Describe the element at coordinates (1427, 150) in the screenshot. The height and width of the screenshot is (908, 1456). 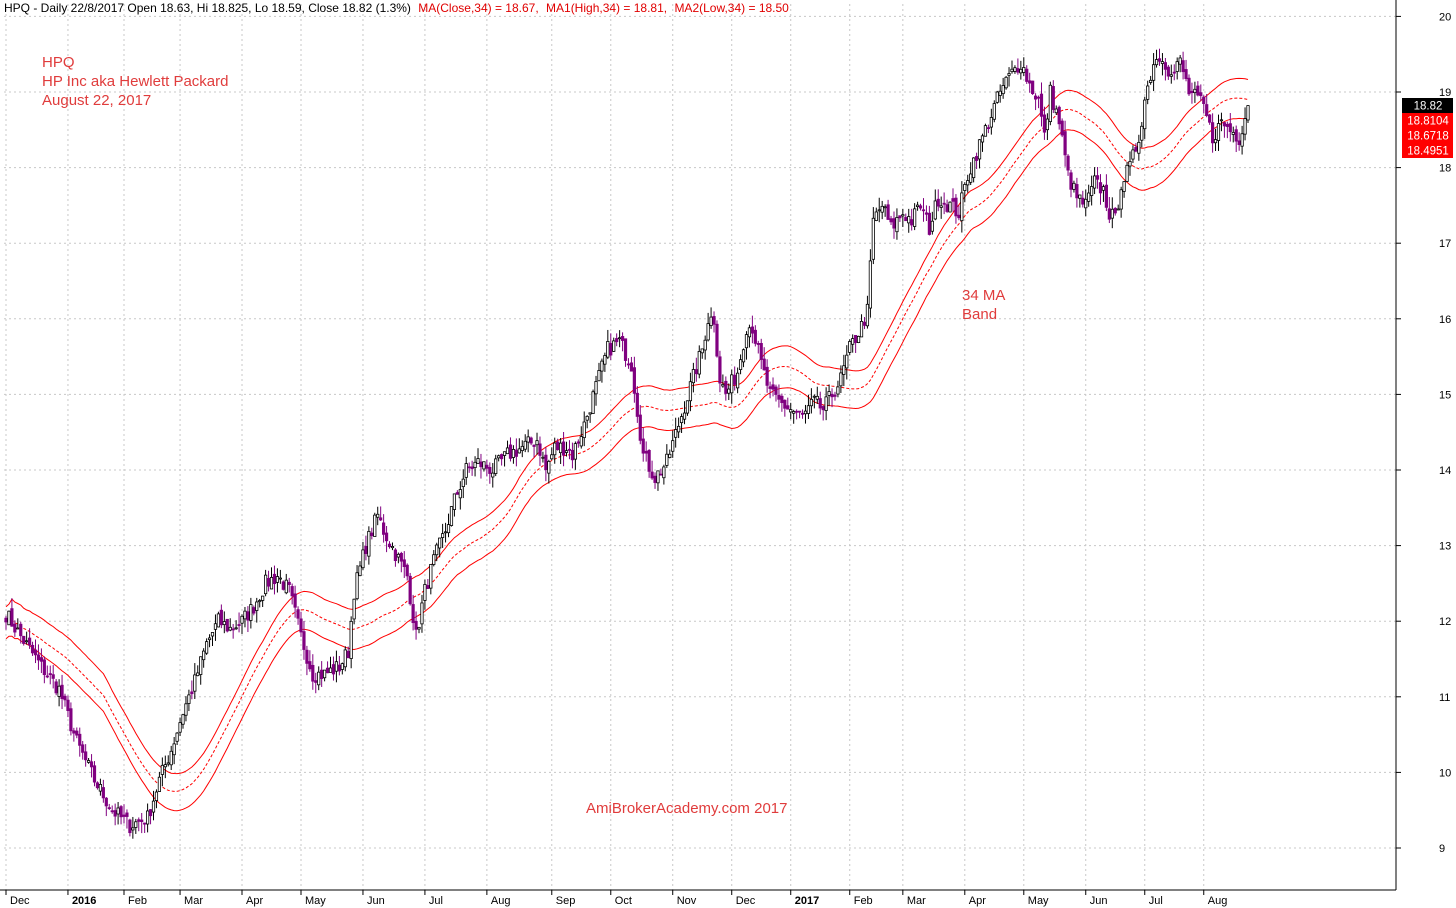
I see `price-tag-bg` at that location.